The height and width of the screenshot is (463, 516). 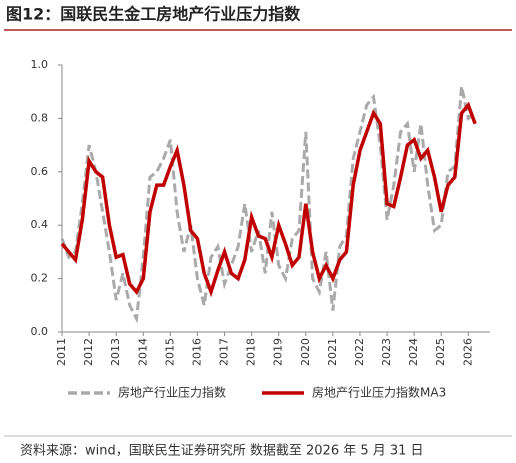 What do you see at coordinates (305, 352) in the screenshot?
I see `x-tick-label: 2020` at bounding box center [305, 352].